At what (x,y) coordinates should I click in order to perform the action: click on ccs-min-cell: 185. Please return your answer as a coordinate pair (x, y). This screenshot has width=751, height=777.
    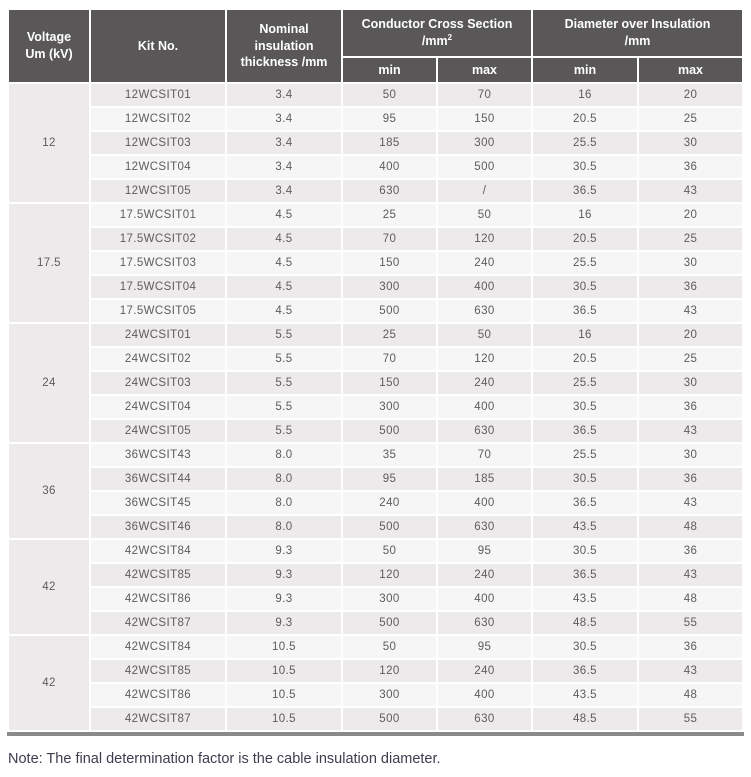
    Looking at the image, I should click on (389, 143).